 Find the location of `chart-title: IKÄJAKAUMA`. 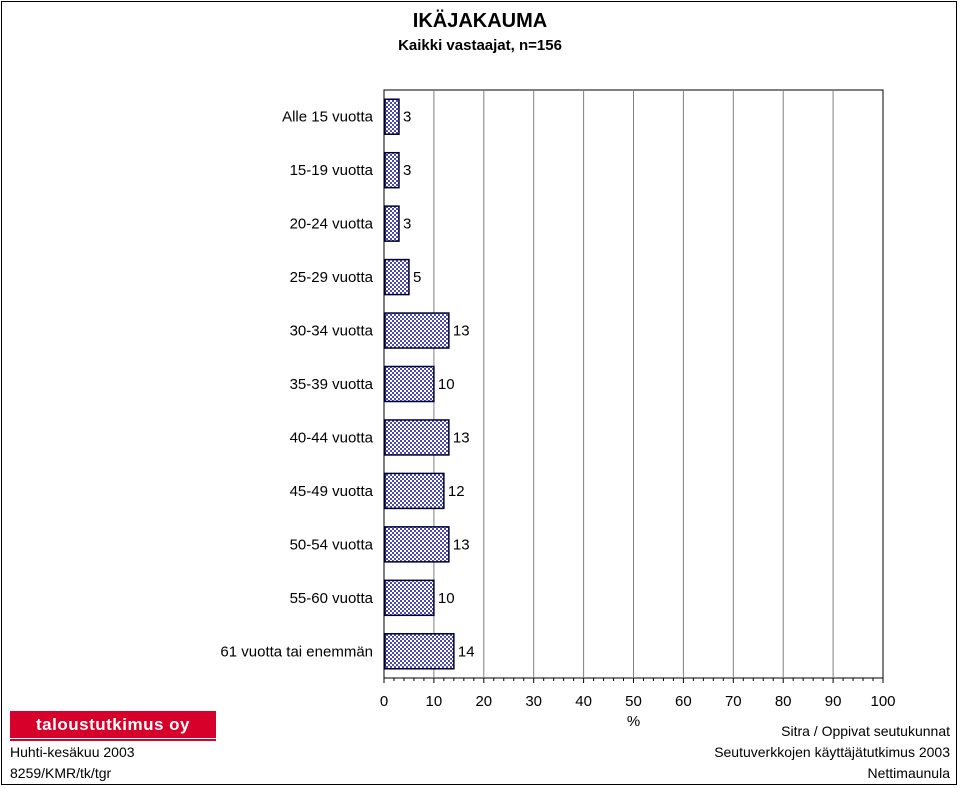

chart-title: IKÄJAKAUMA is located at coordinates (480, 21).